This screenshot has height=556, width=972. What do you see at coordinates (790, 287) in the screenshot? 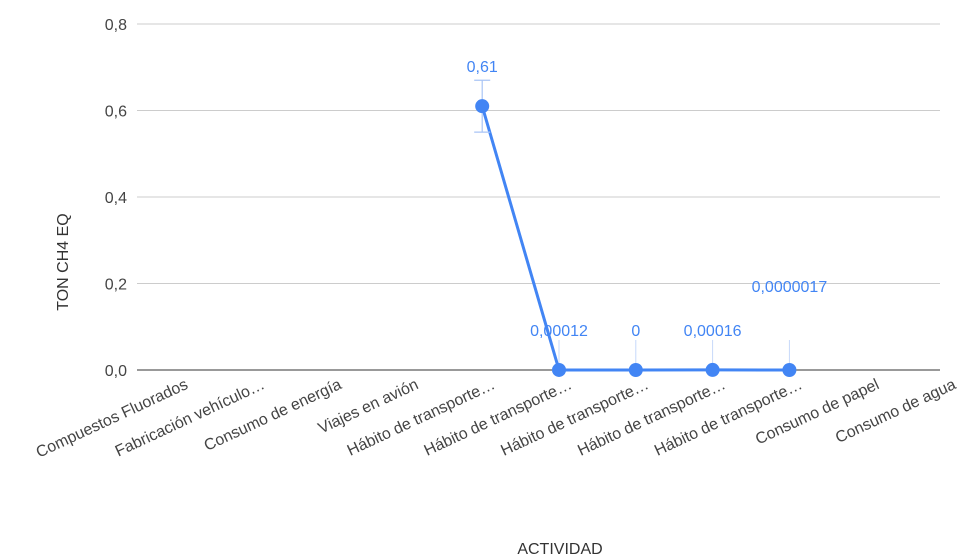
I see `data-label: 0,0000017` at bounding box center [790, 287].